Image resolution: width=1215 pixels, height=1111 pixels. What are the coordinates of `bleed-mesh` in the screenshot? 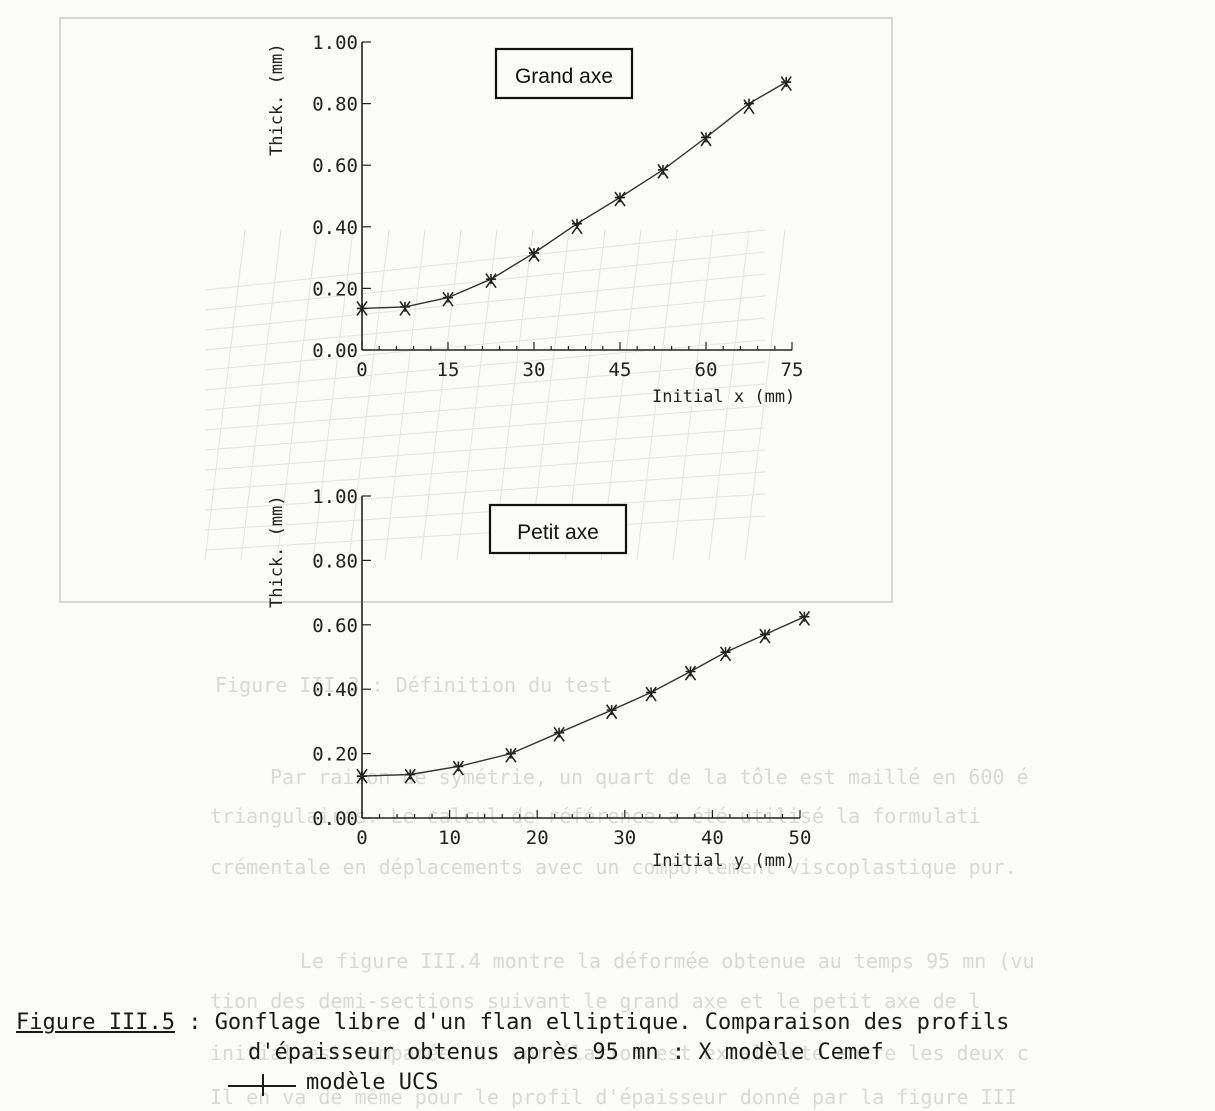 It's located at (495, 395).